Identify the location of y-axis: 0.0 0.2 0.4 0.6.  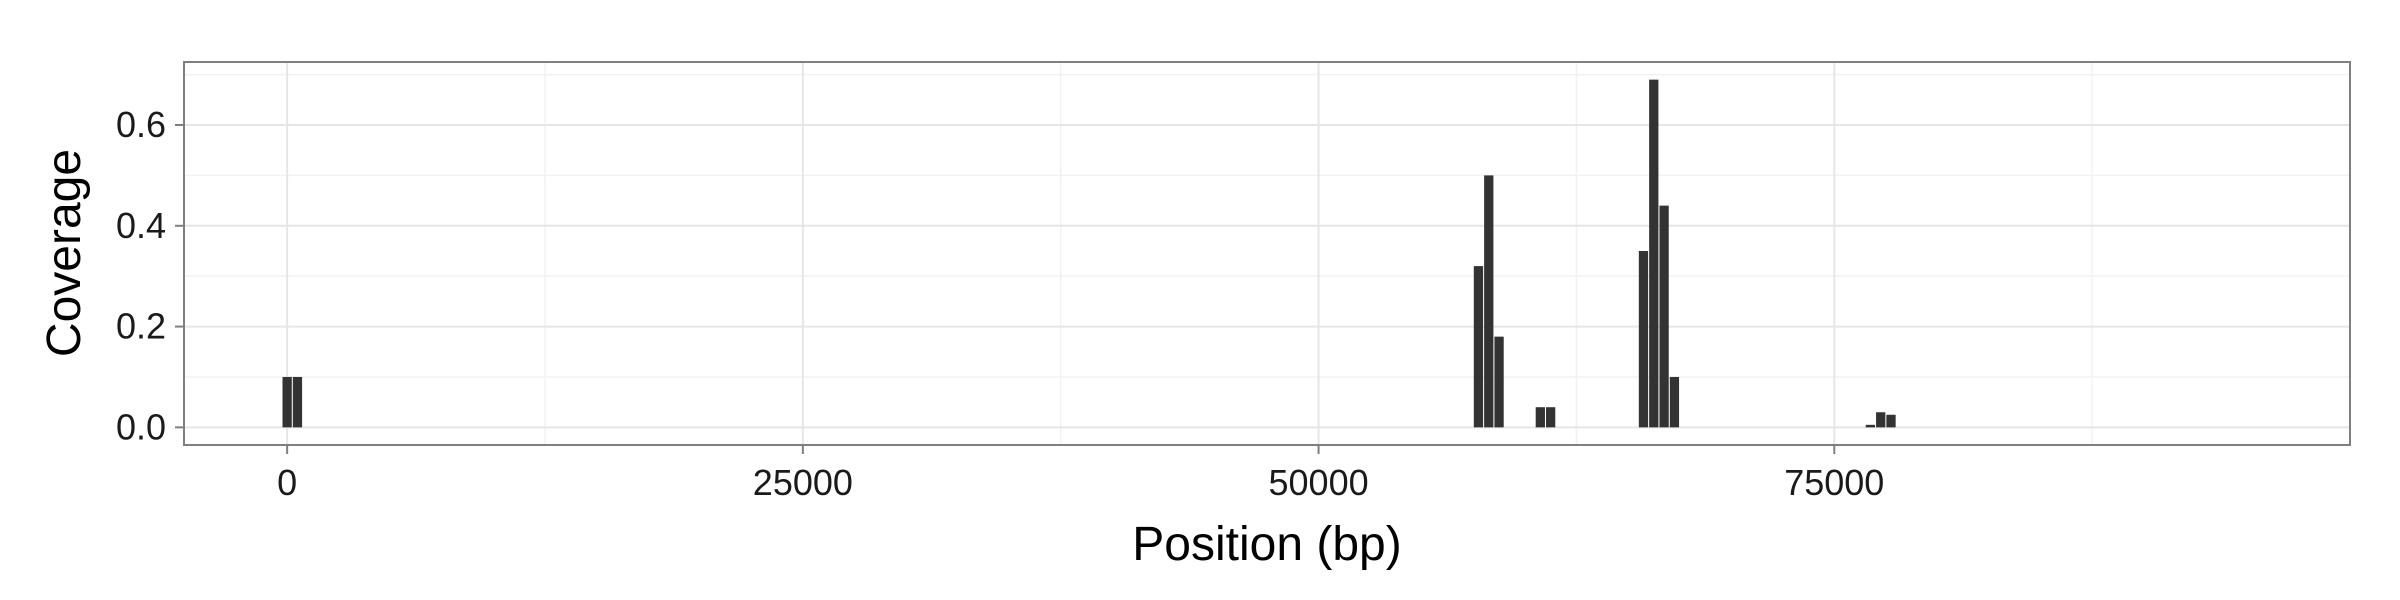
(150, 275).